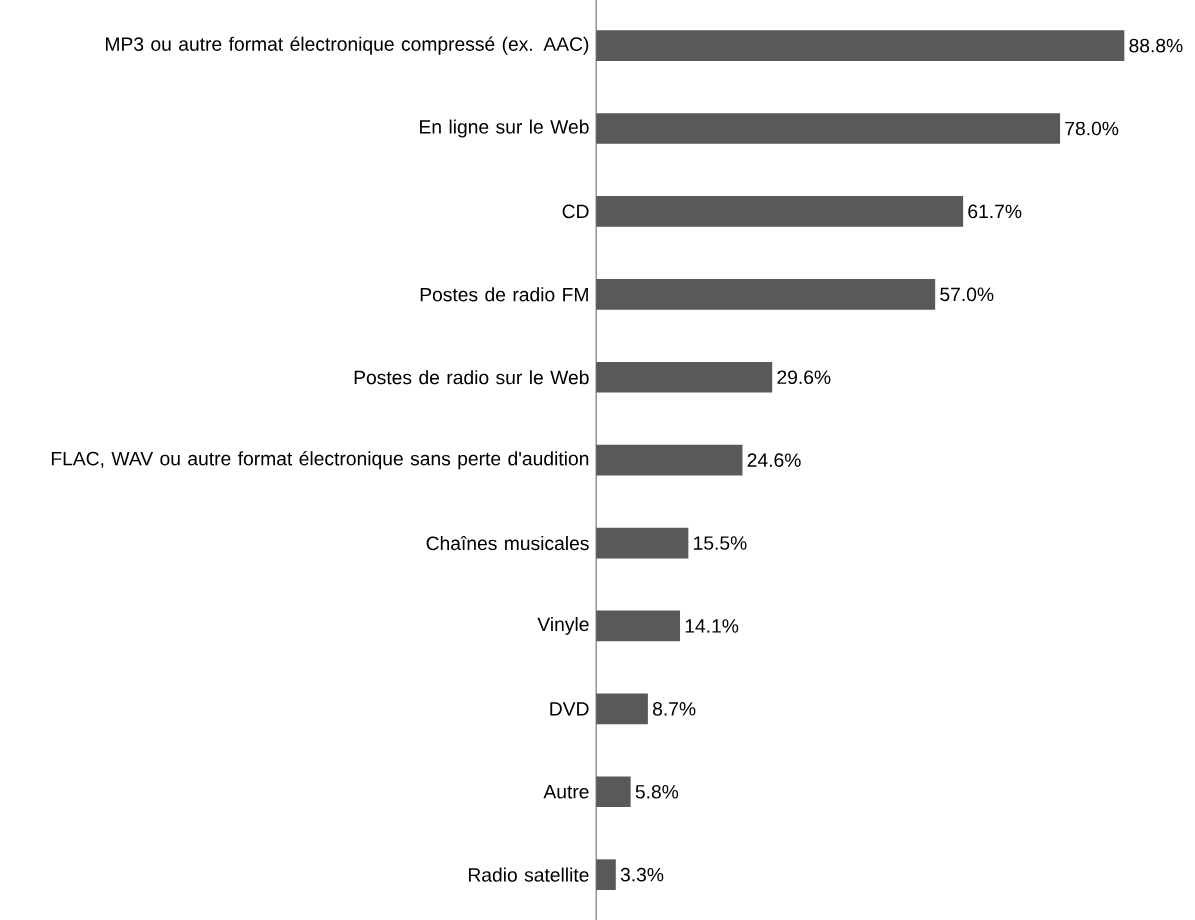  Describe the element at coordinates (504, 128) in the screenshot. I see `y-tick-label: En ligne sur le Web` at that location.